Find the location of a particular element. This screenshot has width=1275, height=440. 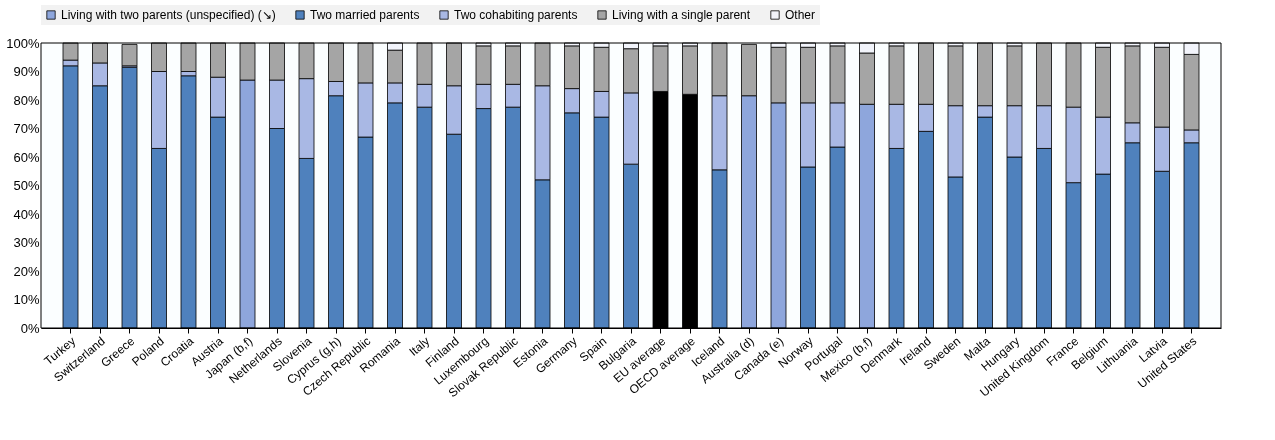

y-tick-label: 80% is located at coordinates (26, 100).